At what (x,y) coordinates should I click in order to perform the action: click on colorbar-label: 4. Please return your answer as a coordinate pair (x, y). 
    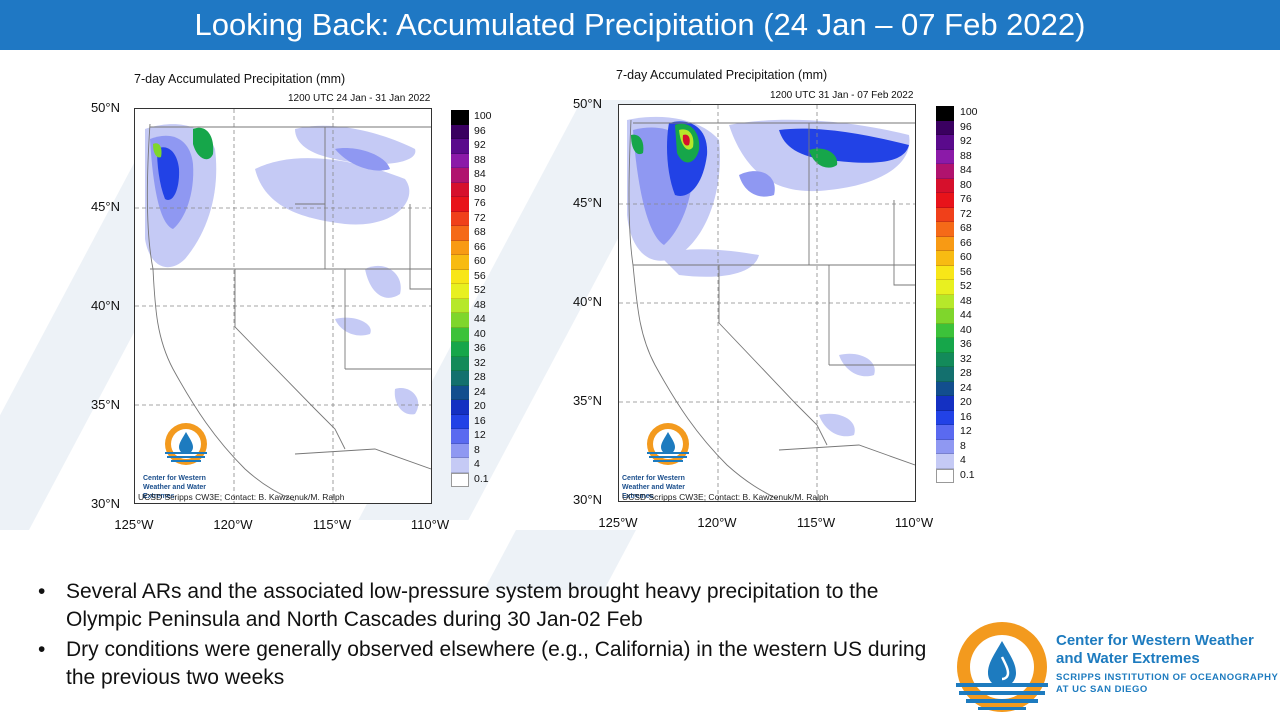
    Looking at the image, I should click on (477, 464).